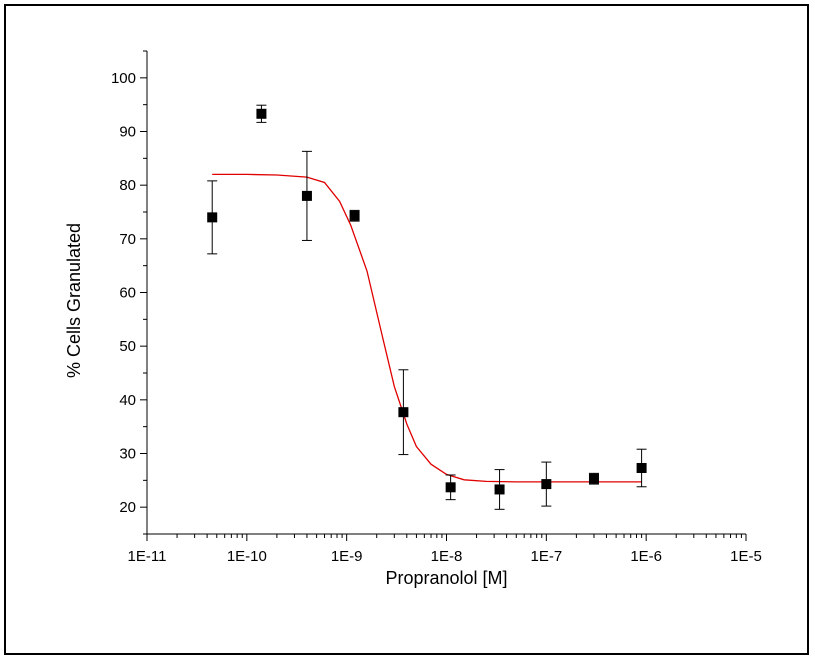  What do you see at coordinates (646, 556) in the screenshot?
I see `x-tick-label: 1E-6` at bounding box center [646, 556].